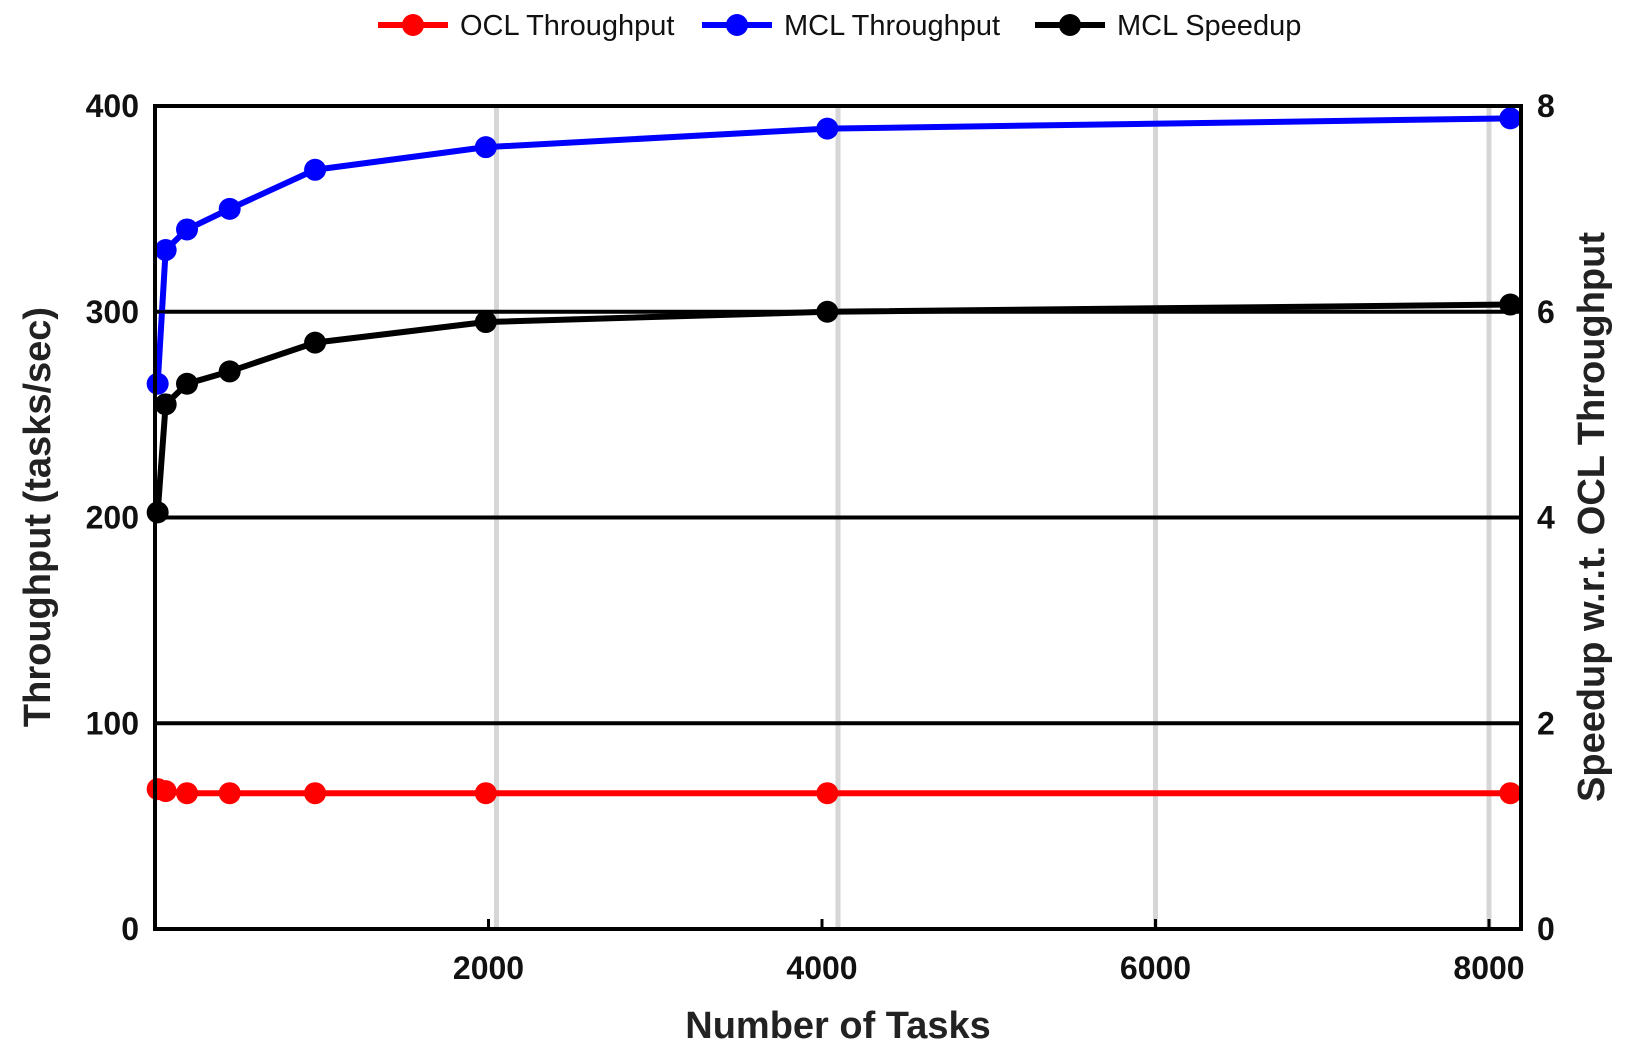 Image resolution: width=1626 pixels, height=1048 pixels. Describe the element at coordinates (1488, 968) in the screenshot. I see `x-tick-label: 8000` at that location.